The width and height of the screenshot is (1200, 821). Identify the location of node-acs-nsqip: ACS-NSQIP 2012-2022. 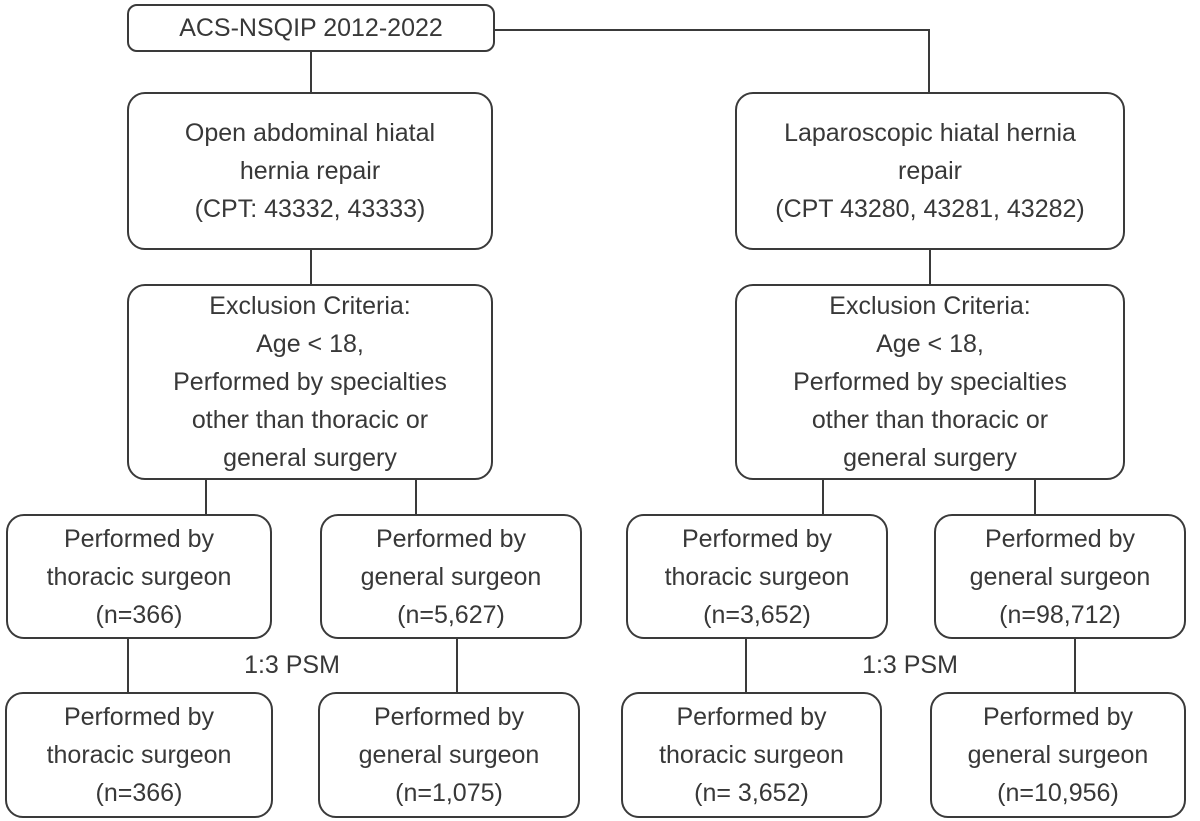
(311, 28).